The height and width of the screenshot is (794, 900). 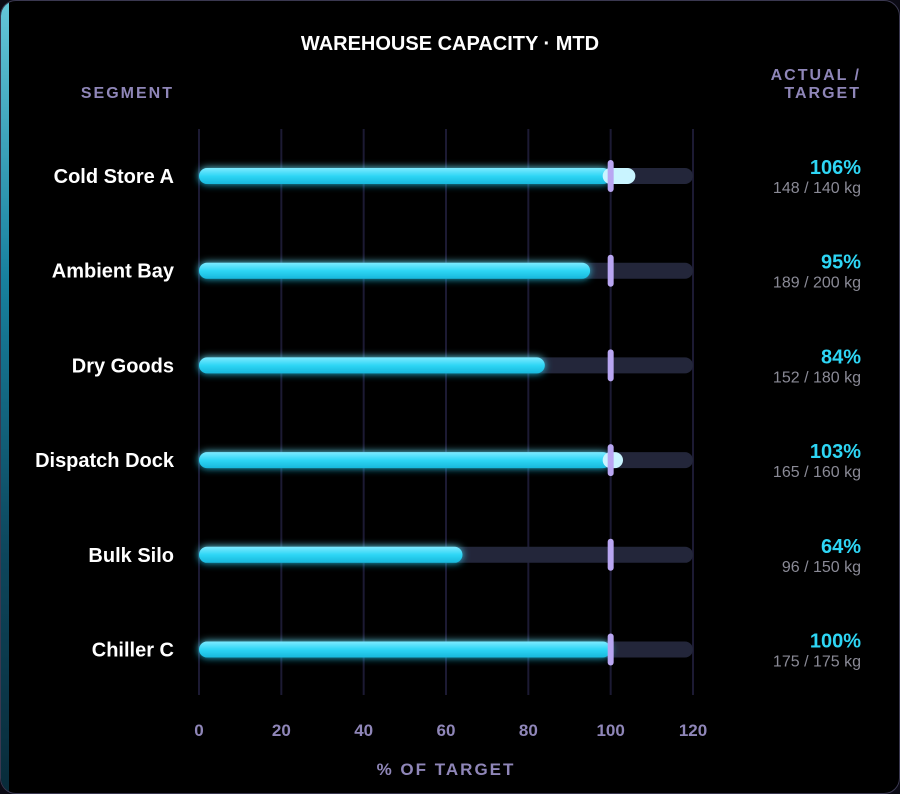 I want to click on x-tick-label: 80, so click(x=528, y=730).